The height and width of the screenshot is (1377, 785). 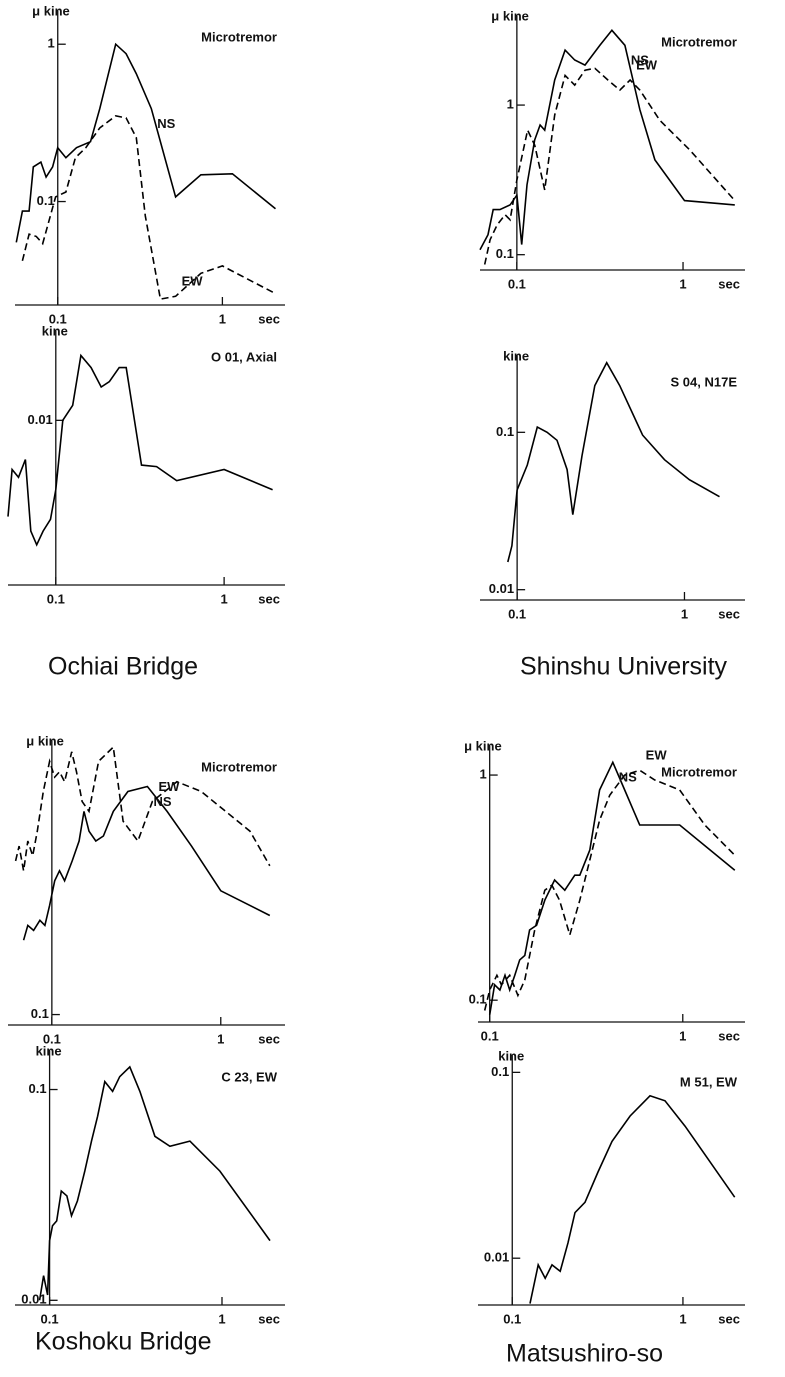 What do you see at coordinates (624, 667) in the screenshot?
I see `caption: Shinshu University` at bounding box center [624, 667].